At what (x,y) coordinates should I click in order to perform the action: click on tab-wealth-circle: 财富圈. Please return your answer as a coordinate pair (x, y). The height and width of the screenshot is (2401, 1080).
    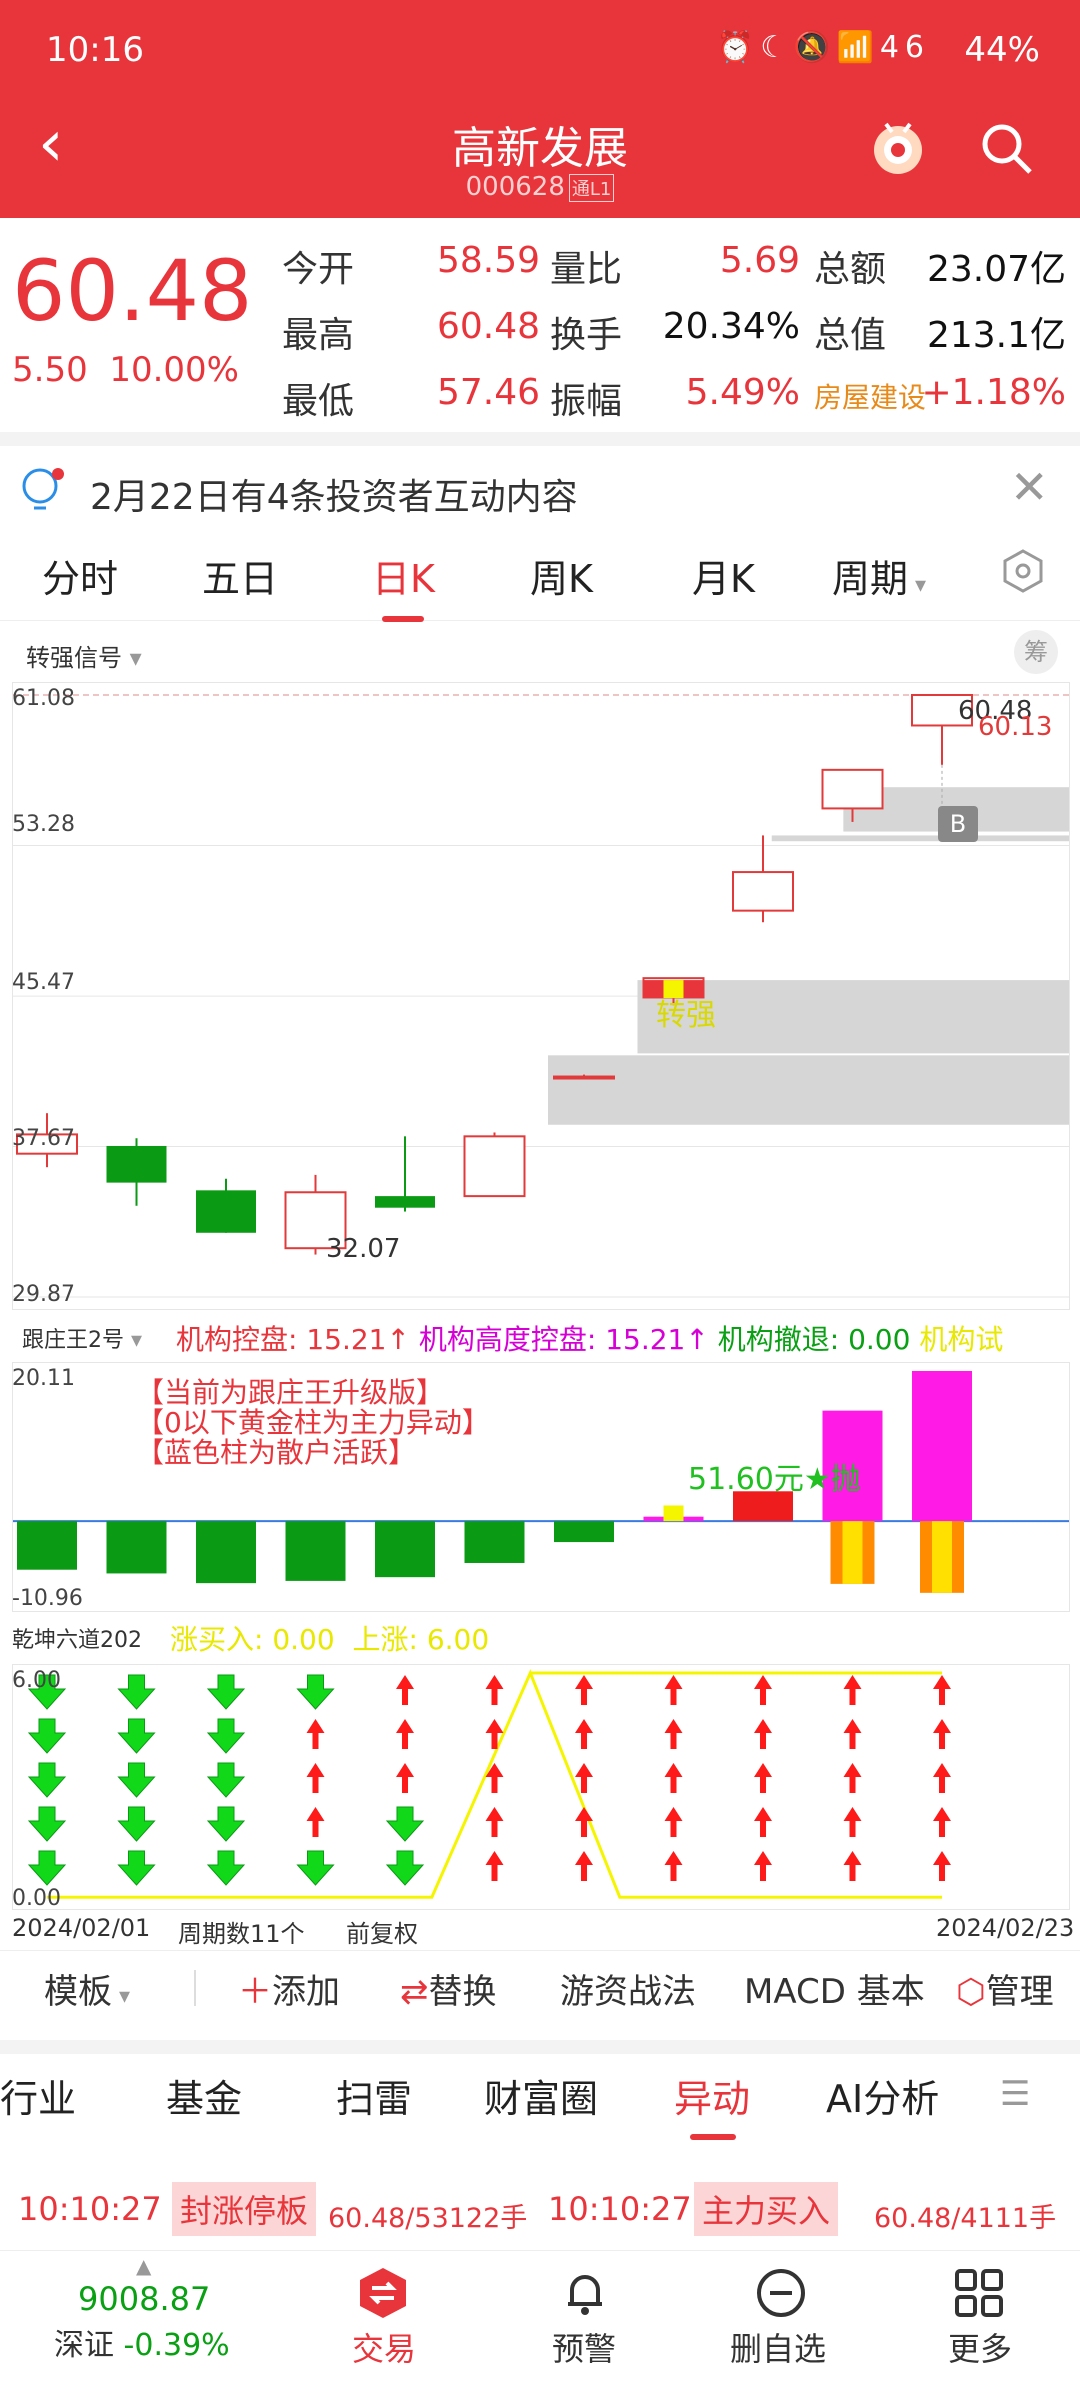
    Looking at the image, I should click on (541, 2099).